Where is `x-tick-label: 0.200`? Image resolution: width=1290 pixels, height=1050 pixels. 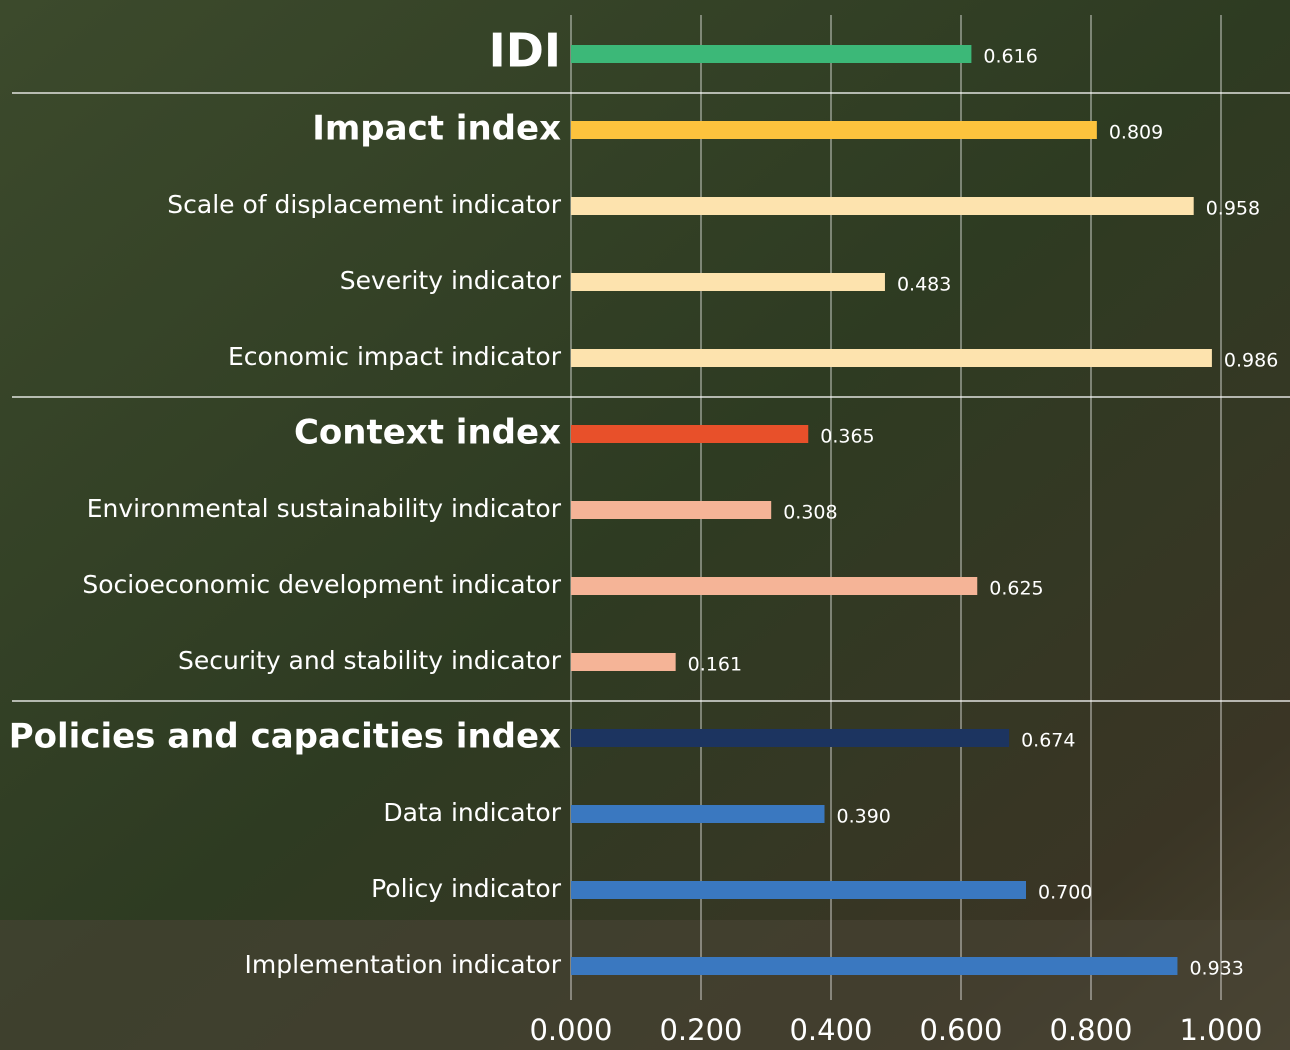 x-tick-label: 0.200 is located at coordinates (700, 1030).